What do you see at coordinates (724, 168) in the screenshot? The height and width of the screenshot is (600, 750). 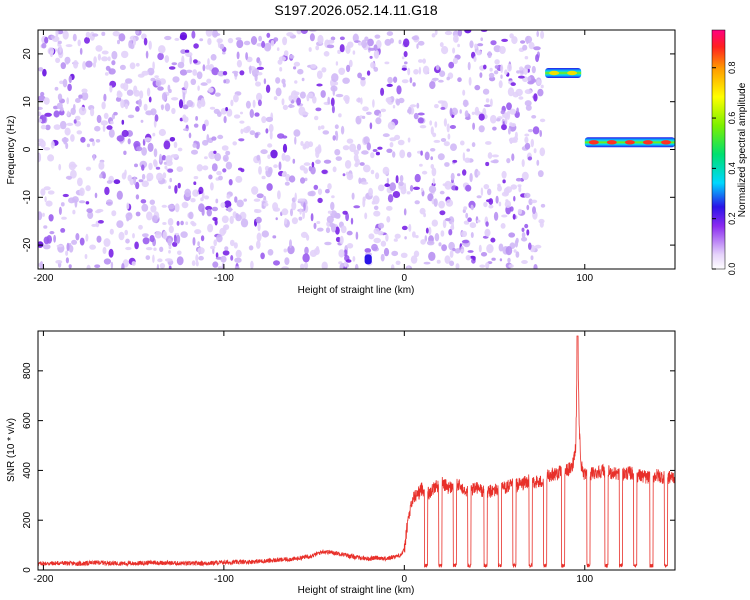 I see `colorbar-ticks: 0.0 0.2 0.4 0.6 0.8` at bounding box center [724, 168].